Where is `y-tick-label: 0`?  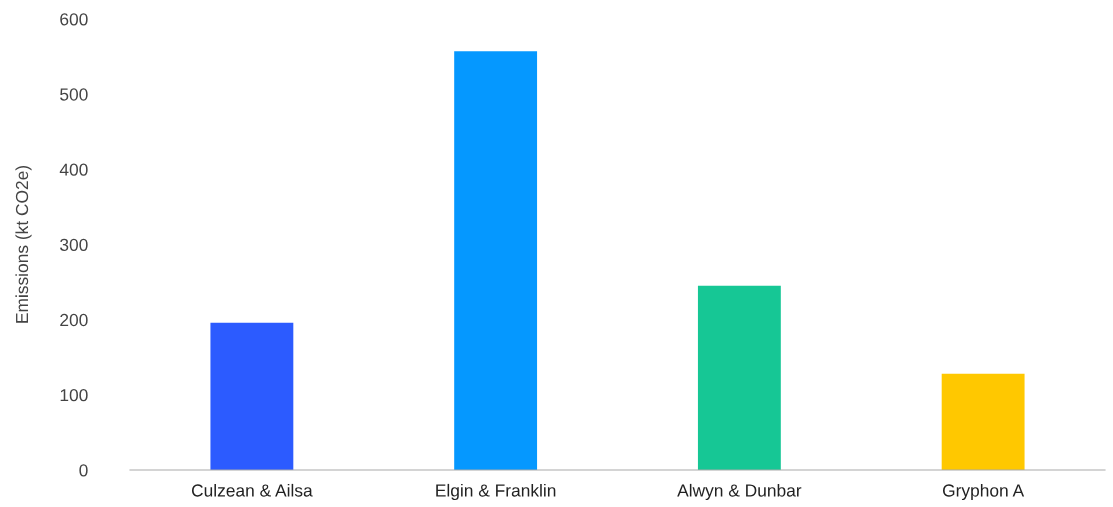 y-tick-label: 0 is located at coordinates (83, 470).